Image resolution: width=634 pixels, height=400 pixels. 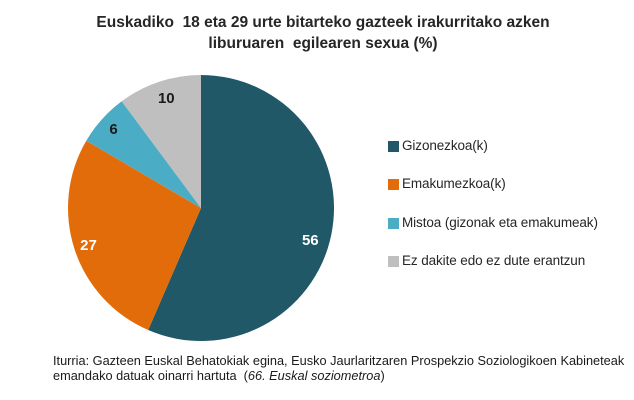 I want to click on svg-text: 6, so click(x=113, y=129).